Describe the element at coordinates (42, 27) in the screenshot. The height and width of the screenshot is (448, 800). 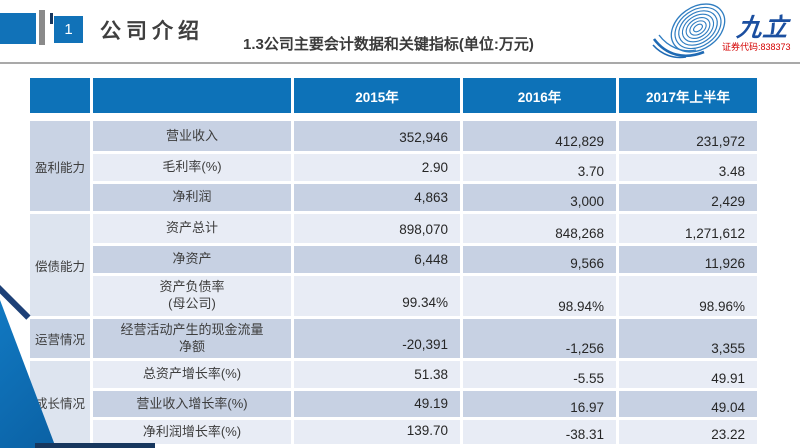
I see `header-deco-gray-bar` at that location.